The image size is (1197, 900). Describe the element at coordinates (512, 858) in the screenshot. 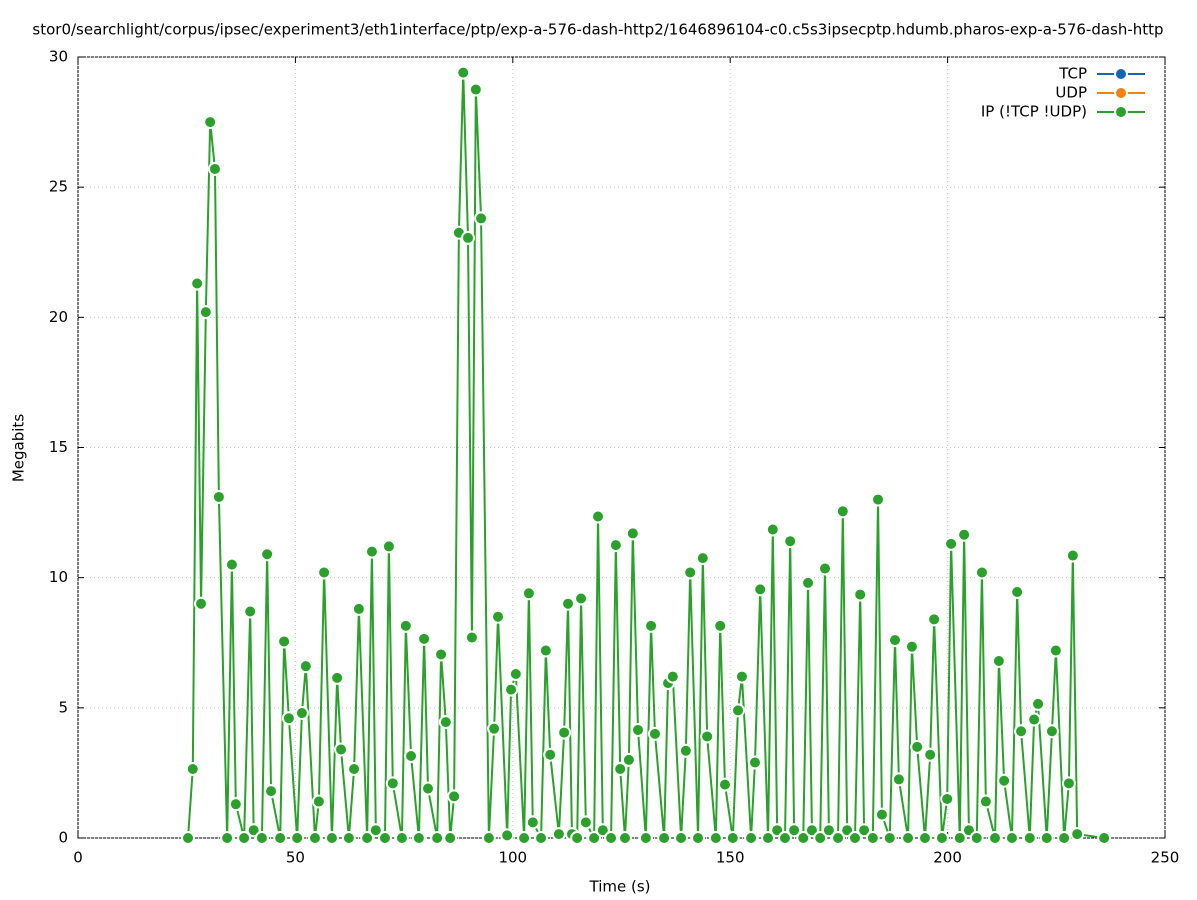

I see `x-tick-label: 100` at that location.